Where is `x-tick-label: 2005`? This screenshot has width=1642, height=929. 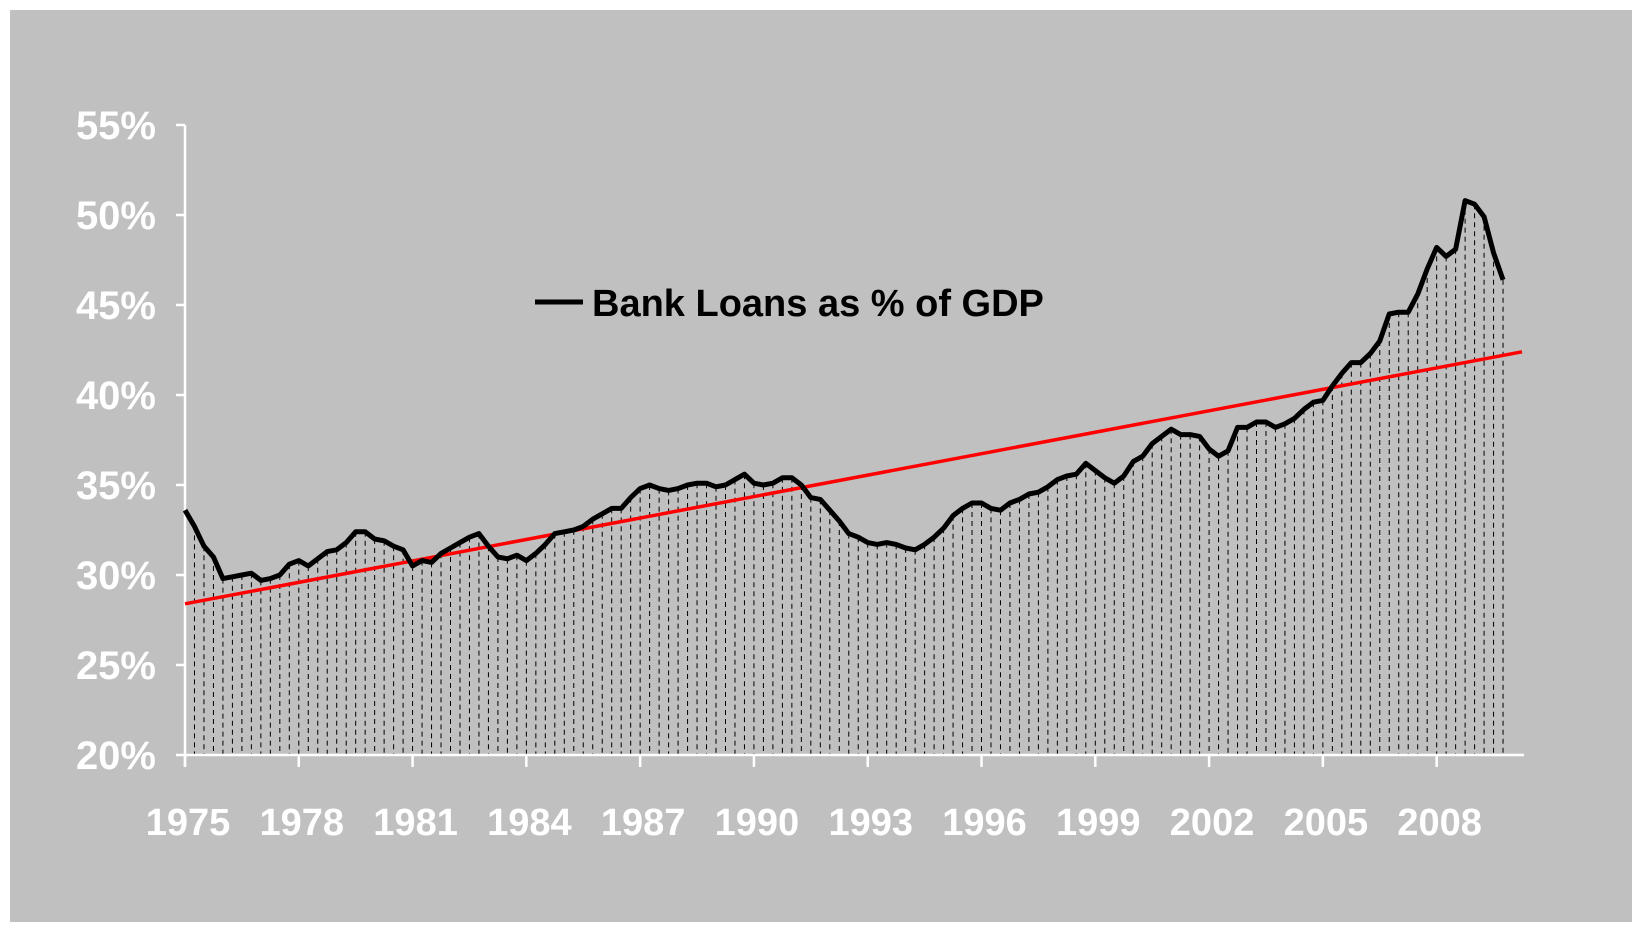
x-tick-label: 2005 is located at coordinates (1326, 823).